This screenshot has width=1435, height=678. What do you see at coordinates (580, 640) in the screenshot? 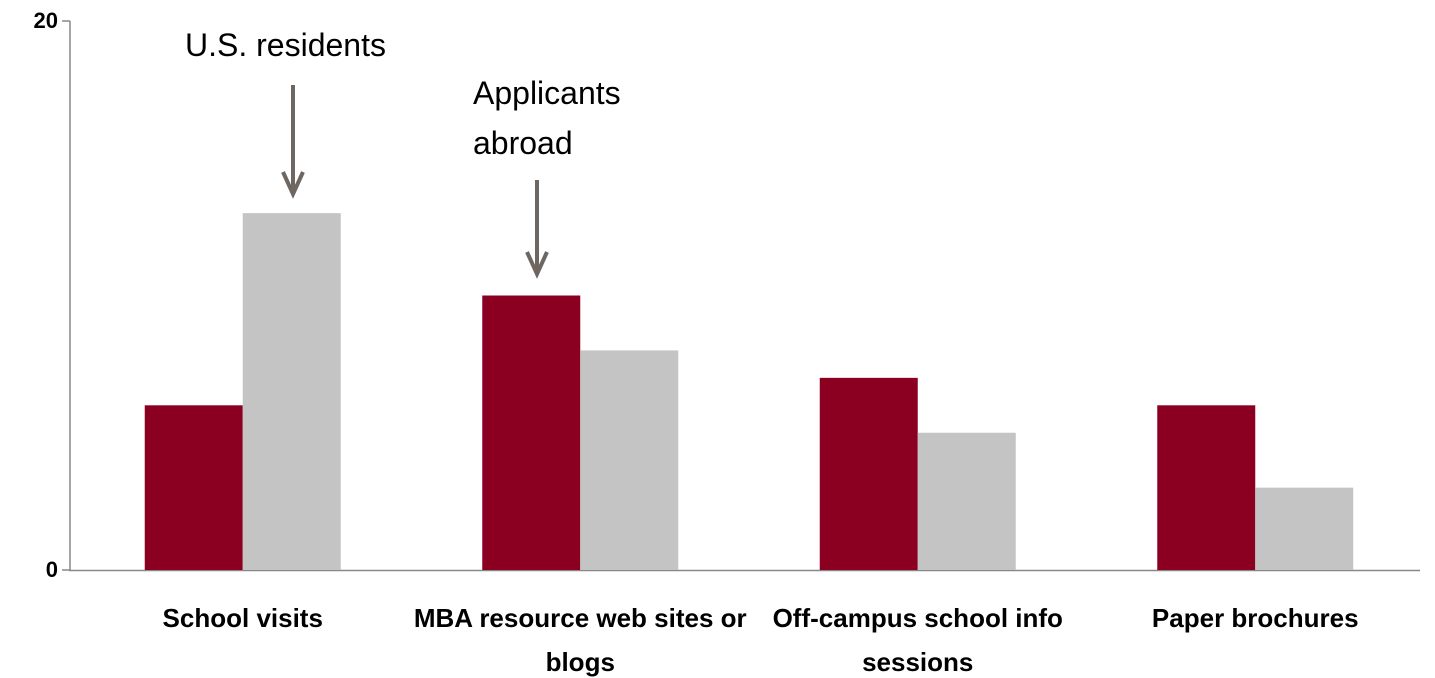
I see `x-tick-label: MBA resource web sites or blogs` at bounding box center [580, 640].